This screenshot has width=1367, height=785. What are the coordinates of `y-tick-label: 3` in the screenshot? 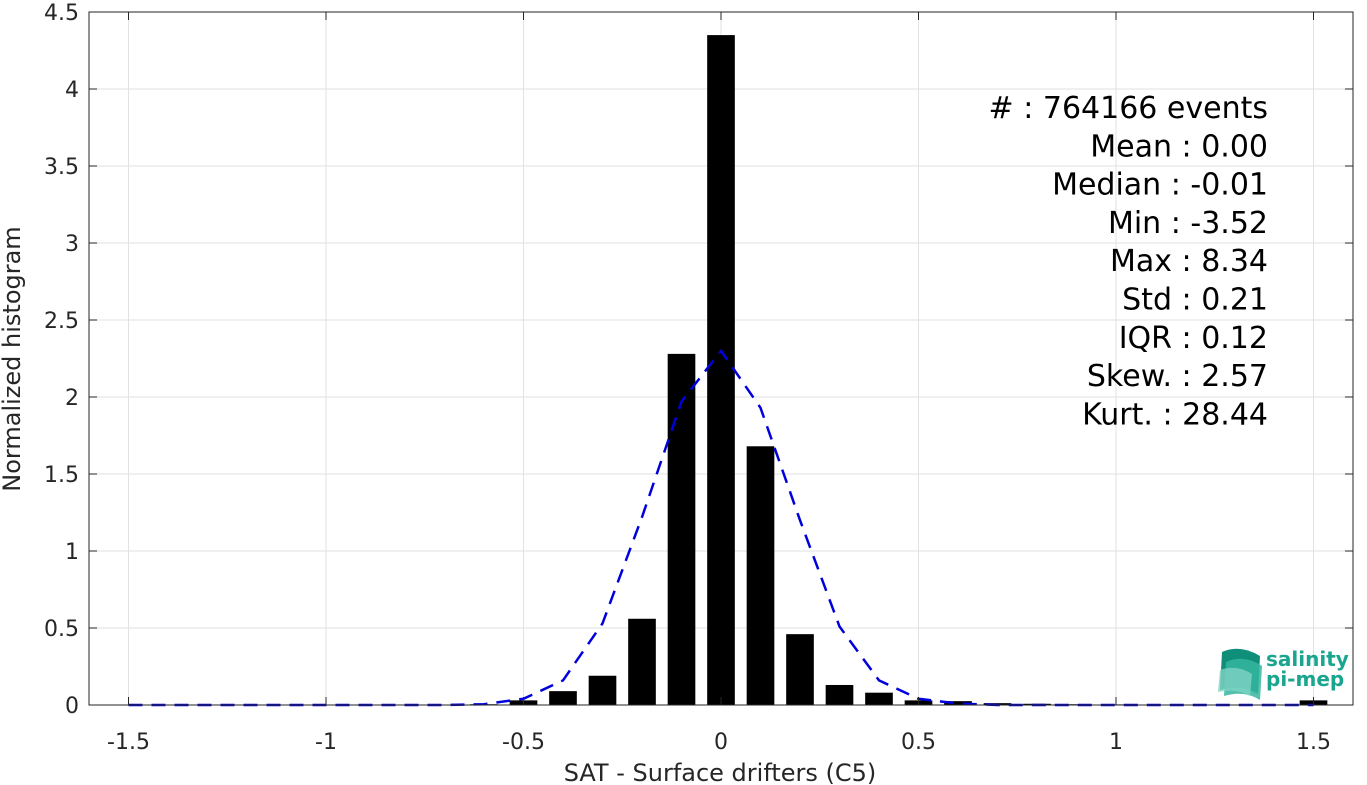 It's located at (72, 244).